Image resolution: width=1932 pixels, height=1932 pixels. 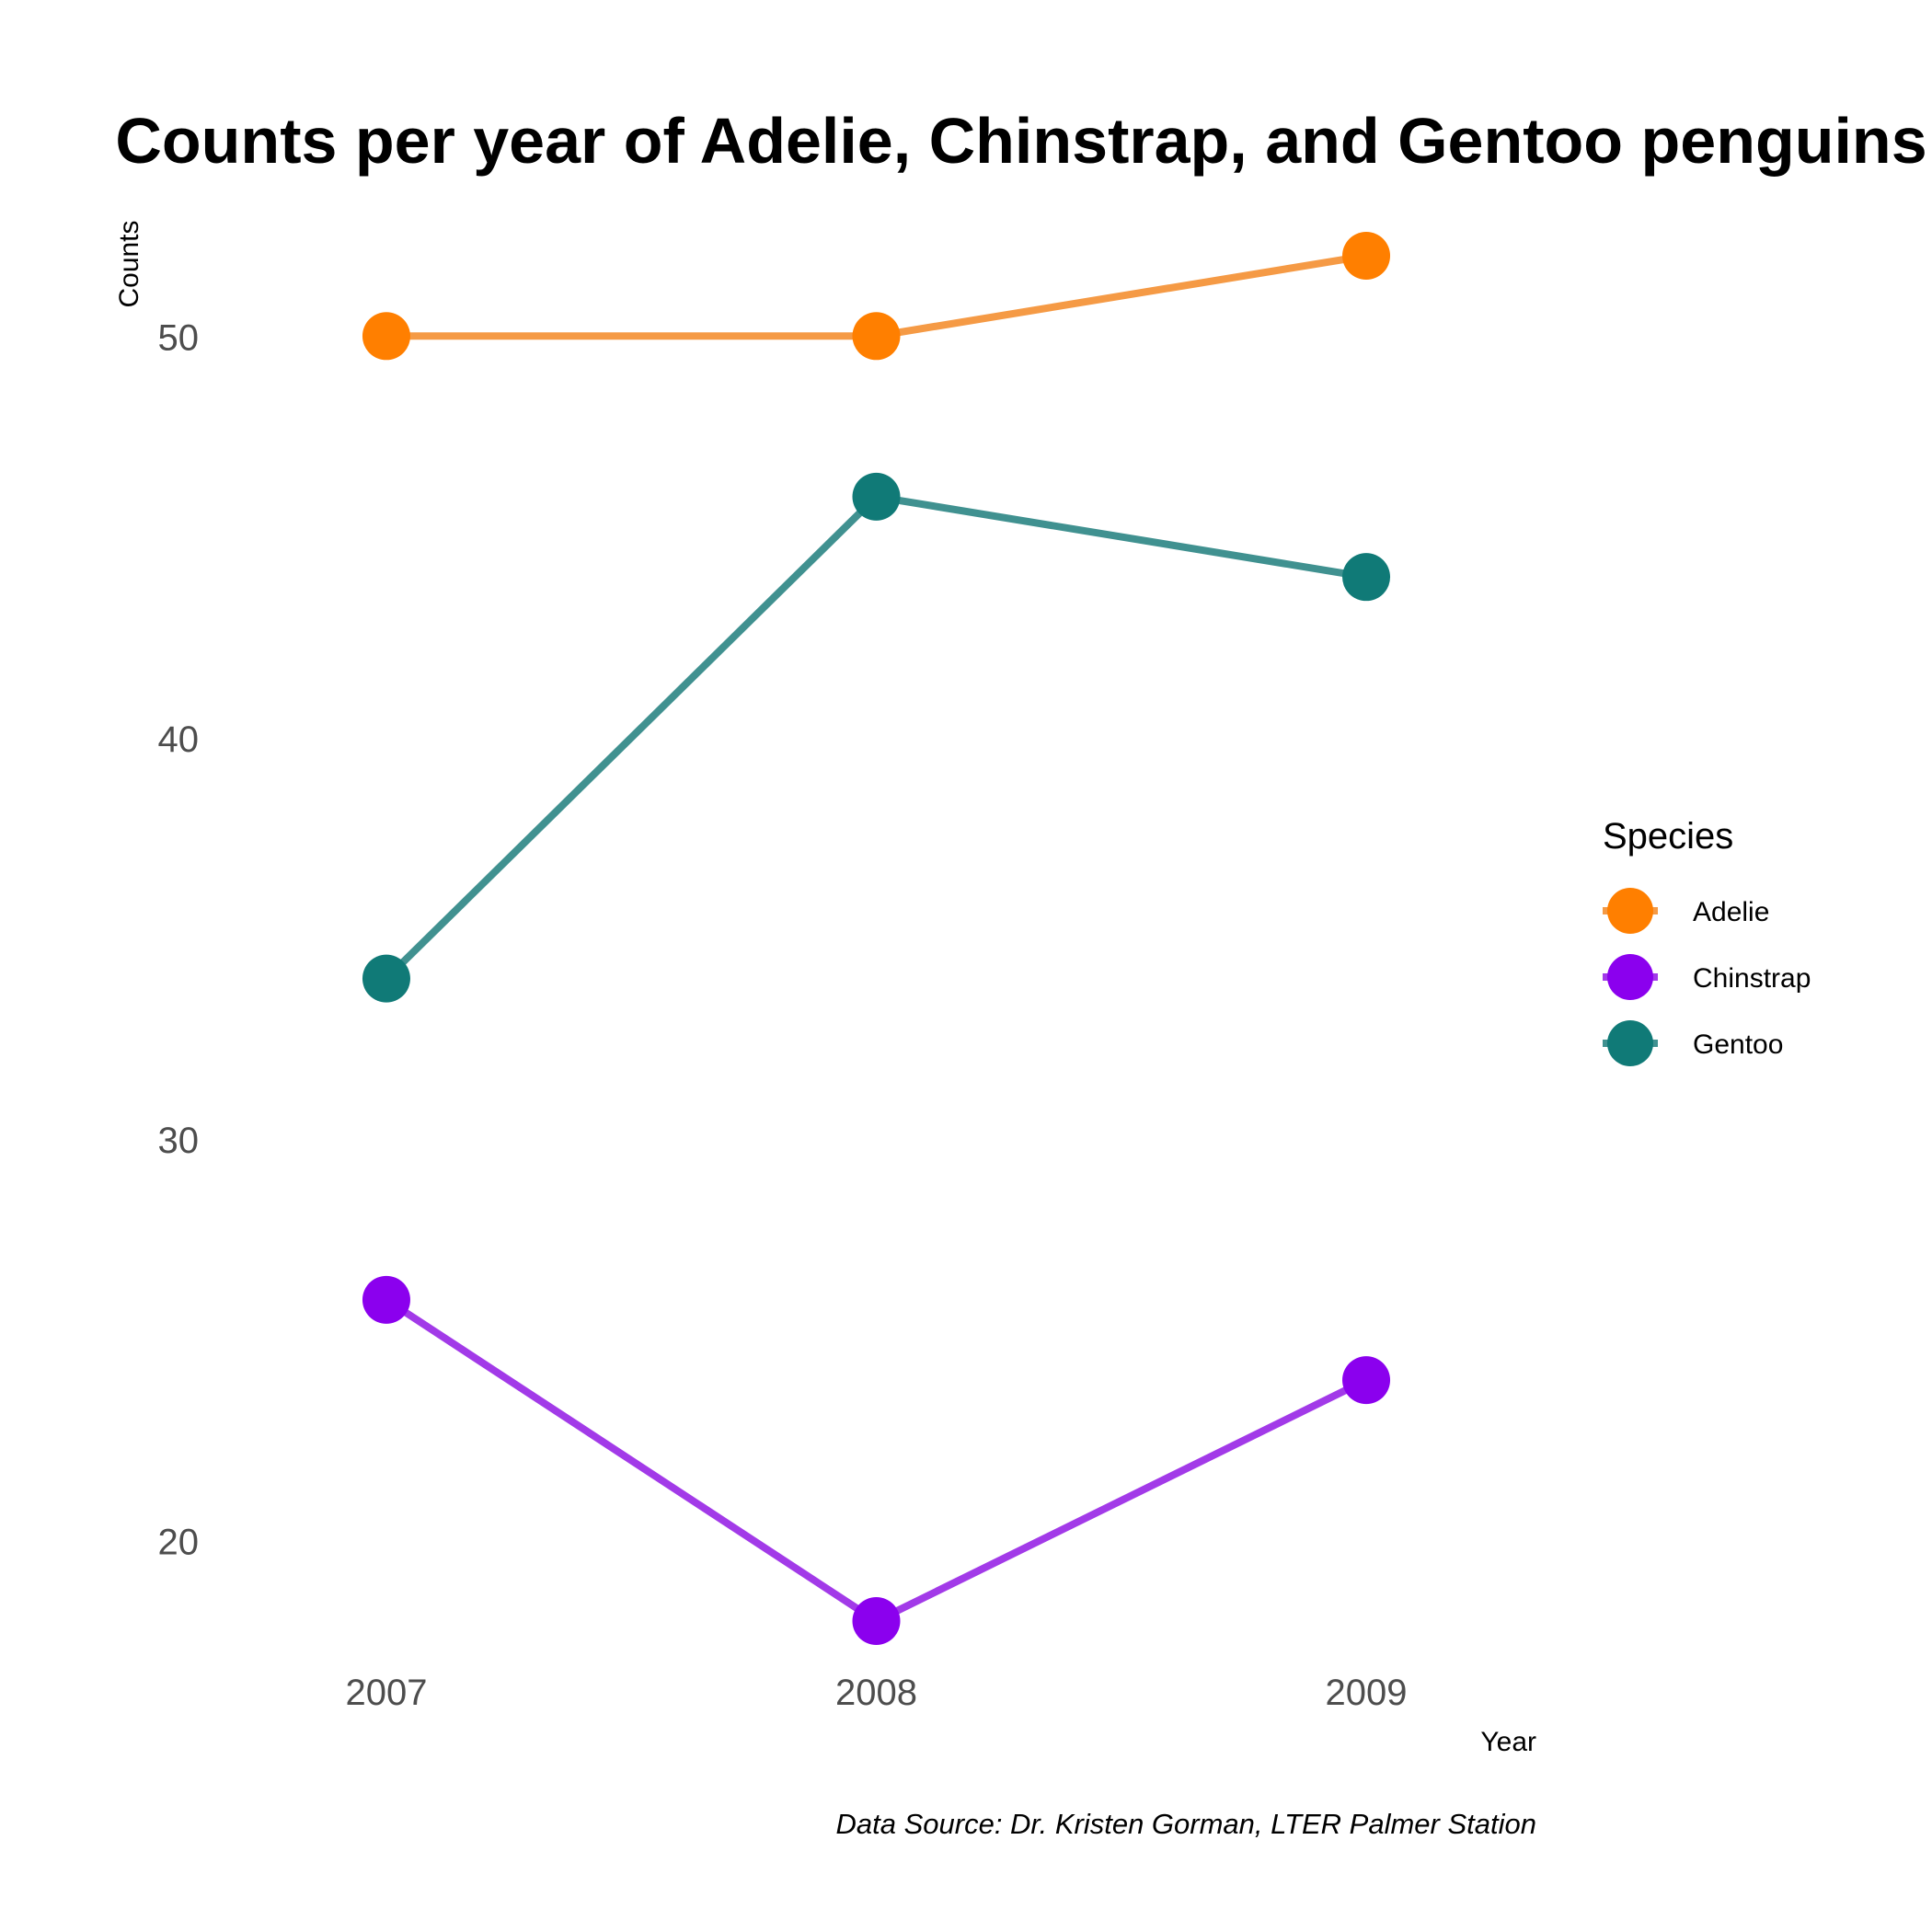 What do you see at coordinates (1738, 1044) in the screenshot?
I see `legend-label-gentoo: Gentoo` at bounding box center [1738, 1044].